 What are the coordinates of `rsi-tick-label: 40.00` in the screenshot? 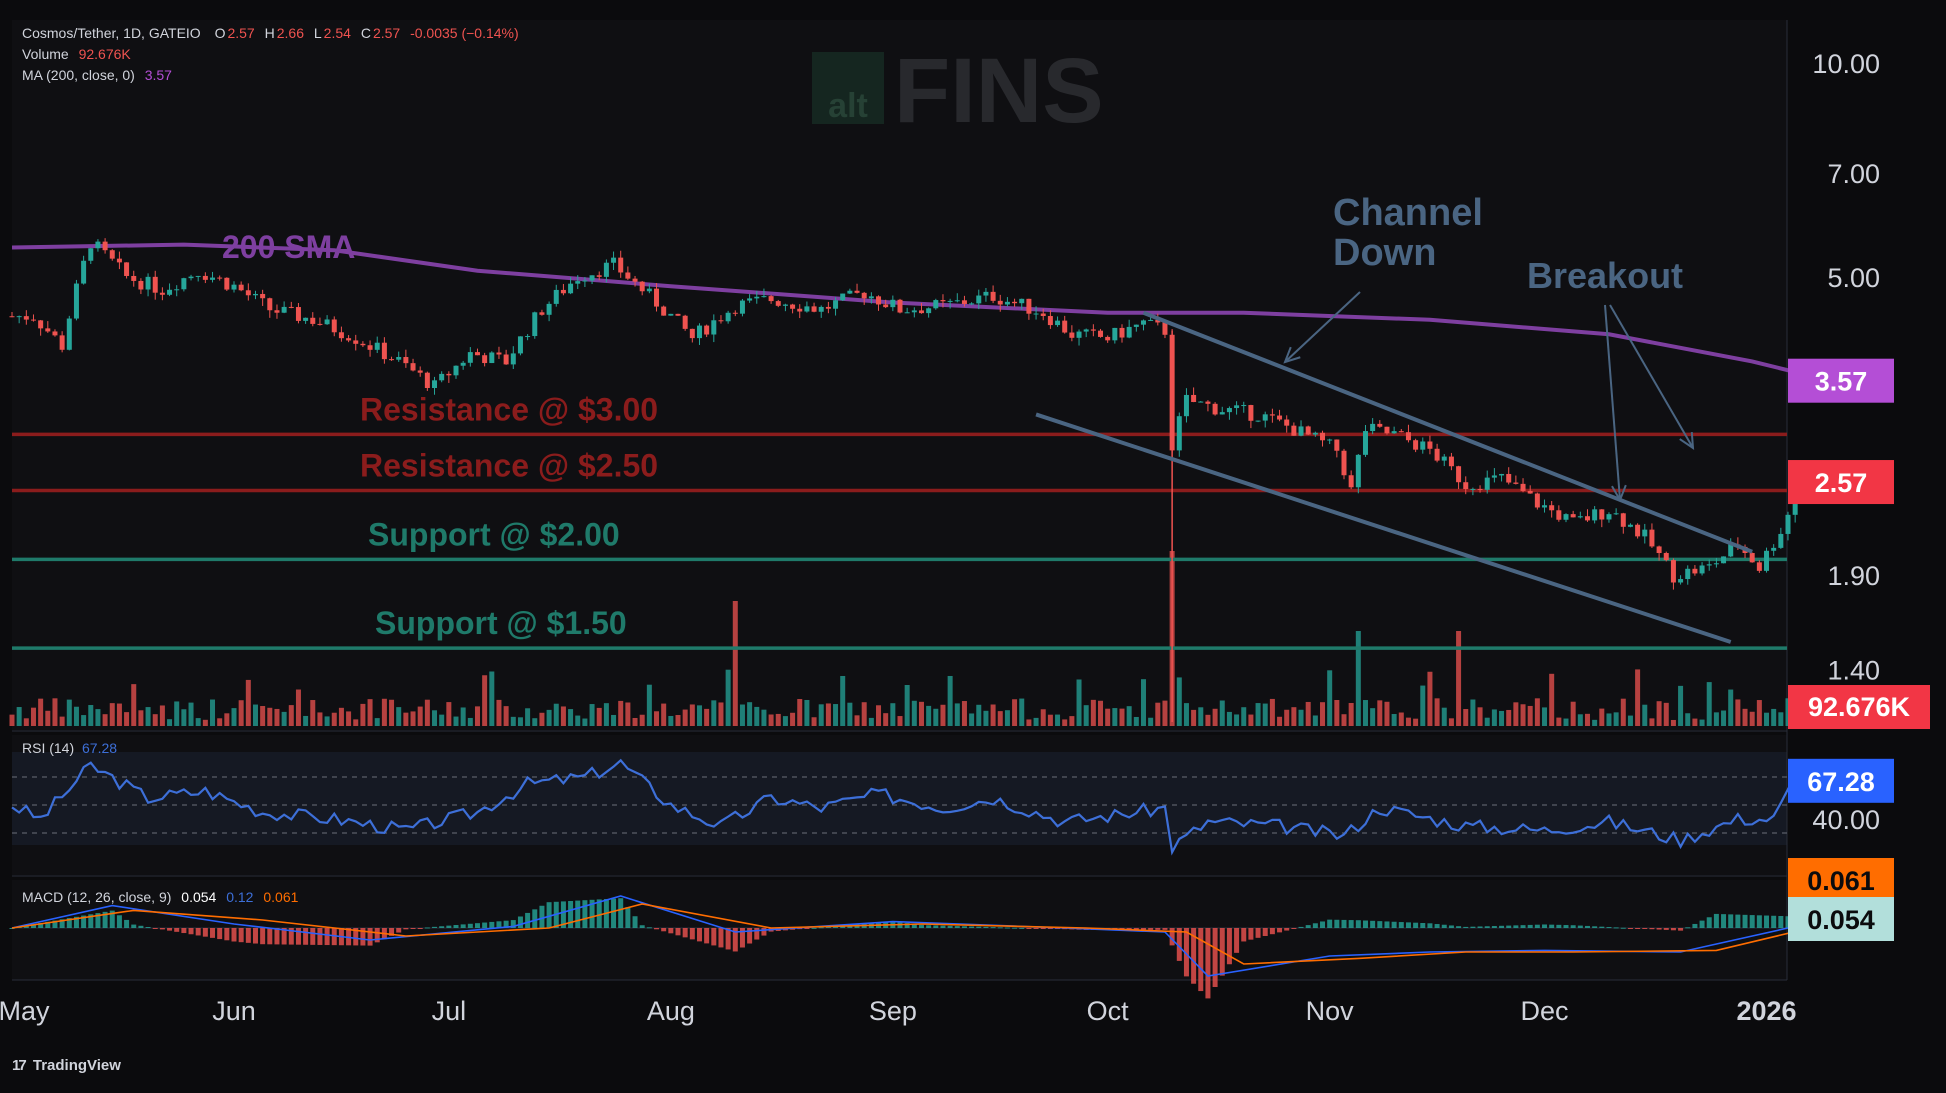 It's located at (1846, 820).